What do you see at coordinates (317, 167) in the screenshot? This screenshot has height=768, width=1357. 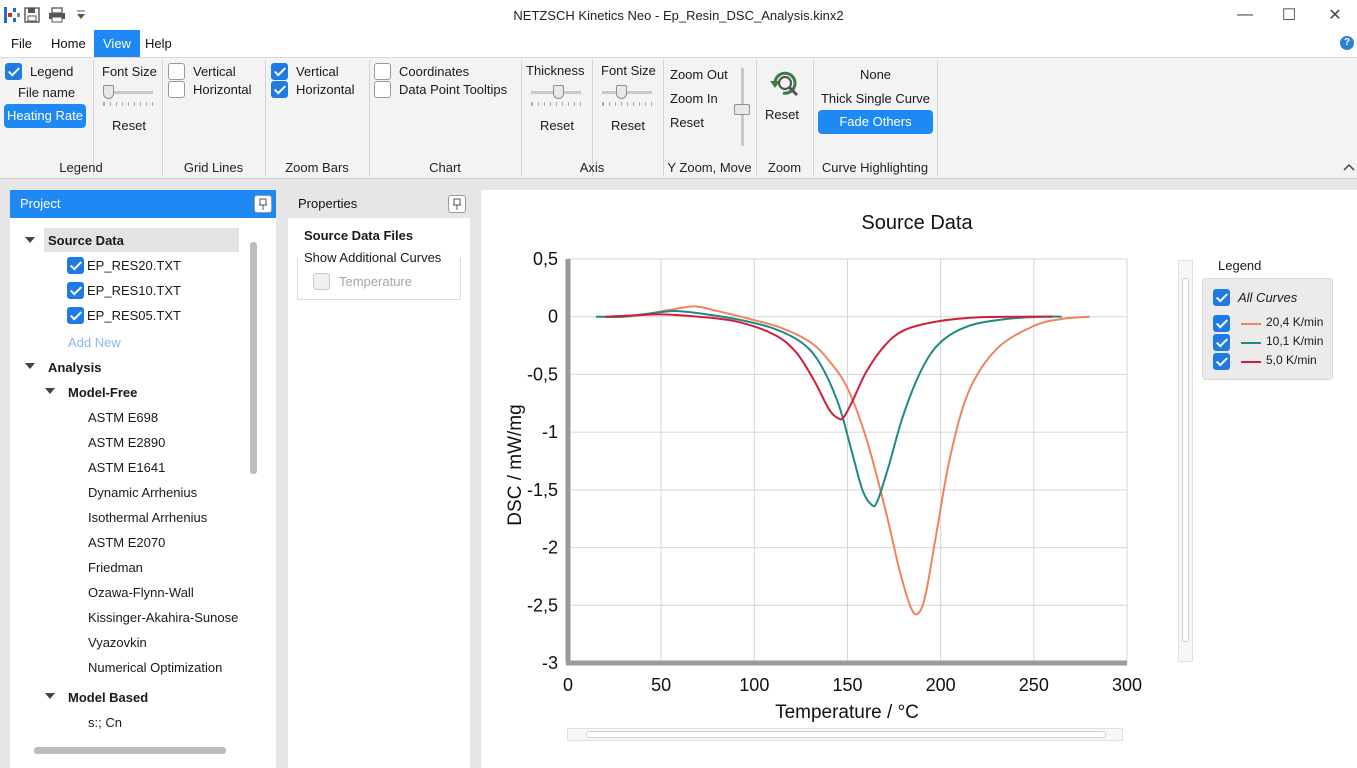 I see `zoom-bars-group-label: Zoom Bars` at bounding box center [317, 167].